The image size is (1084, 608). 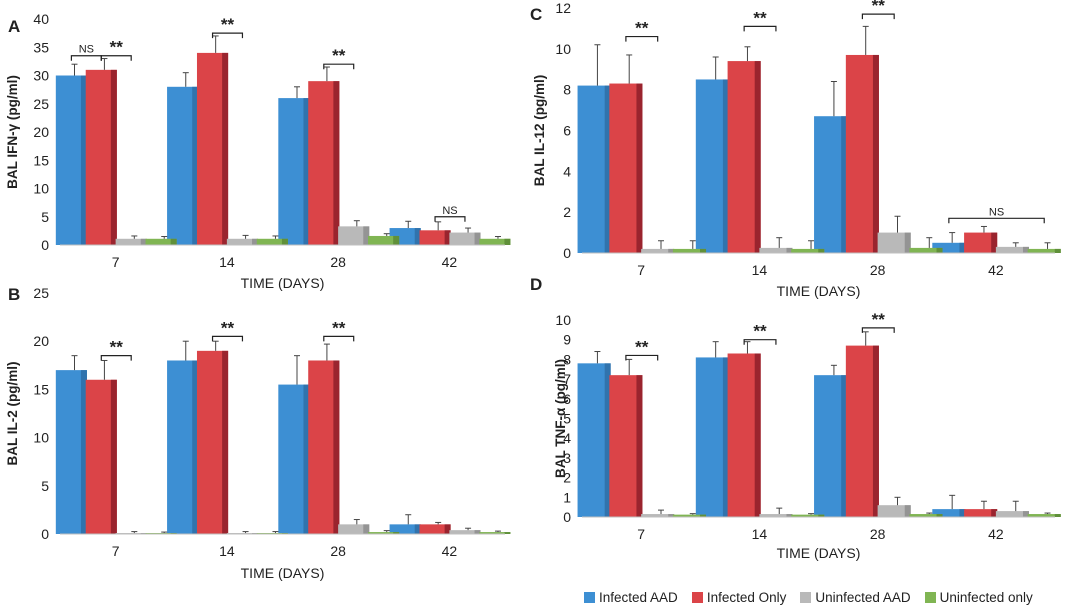 I want to click on y-tick-label: 20, so click(x=41, y=132).